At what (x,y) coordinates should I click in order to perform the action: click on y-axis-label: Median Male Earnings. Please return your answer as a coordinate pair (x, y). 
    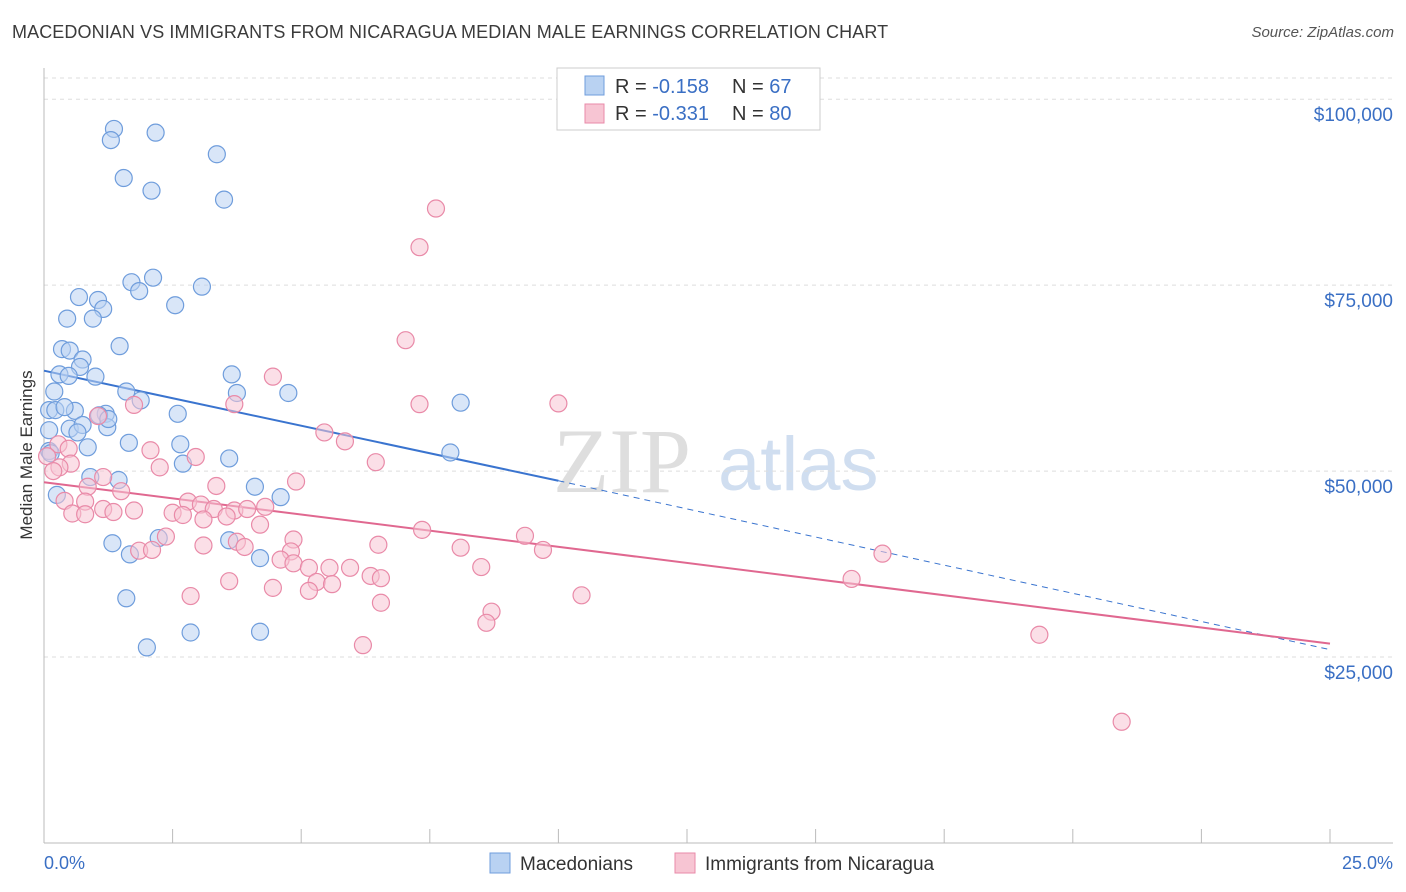
    Looking at the image, I should click on (26, 454).